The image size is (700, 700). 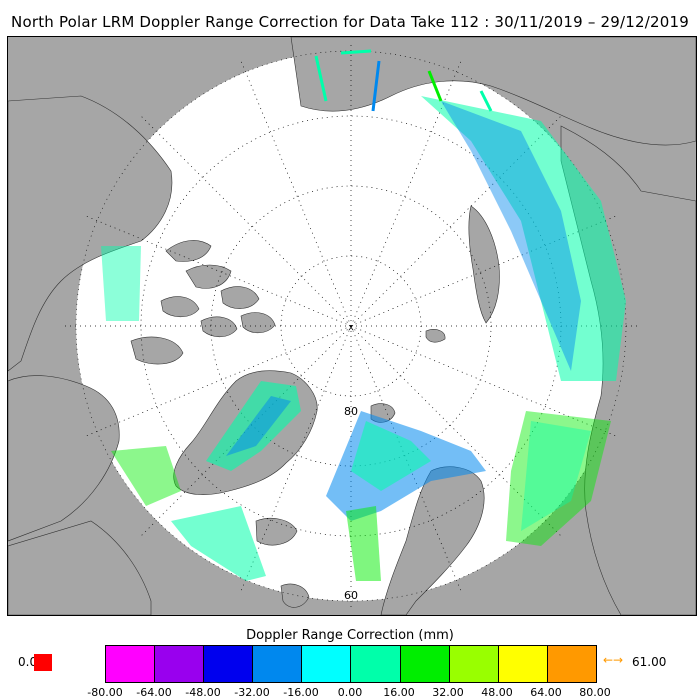 I want to click on under-range-swatch, so click(x=43, y=662).